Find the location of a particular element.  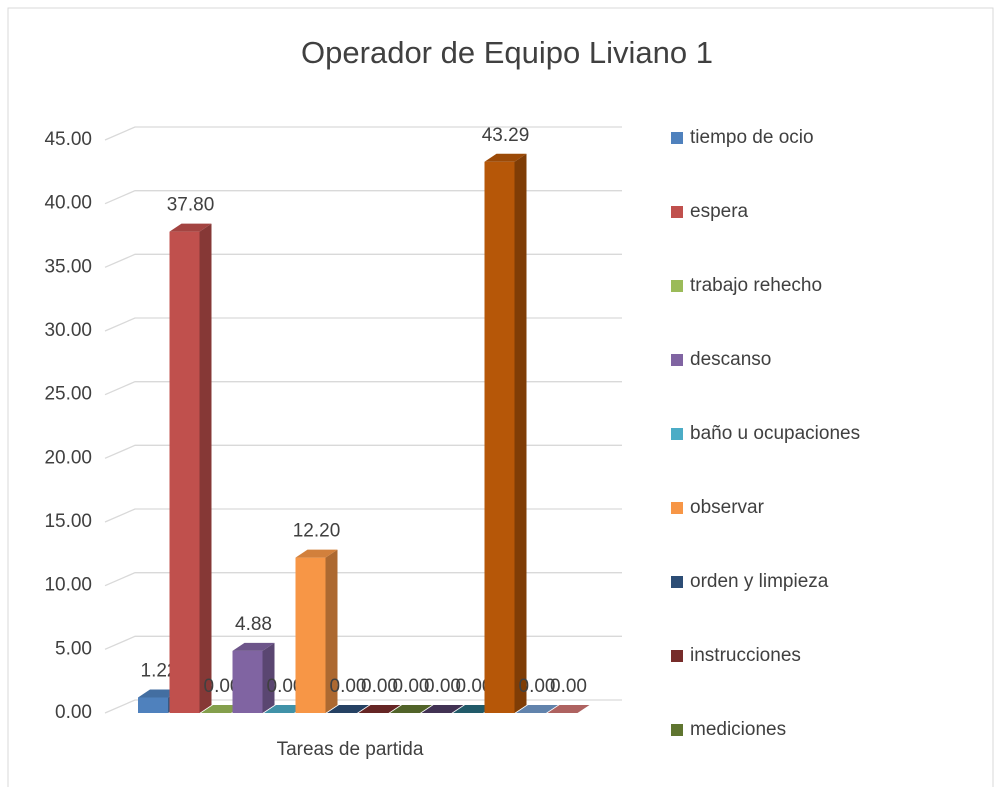

legend-label: tiempo de ocio is located at coordinates (752, 137).